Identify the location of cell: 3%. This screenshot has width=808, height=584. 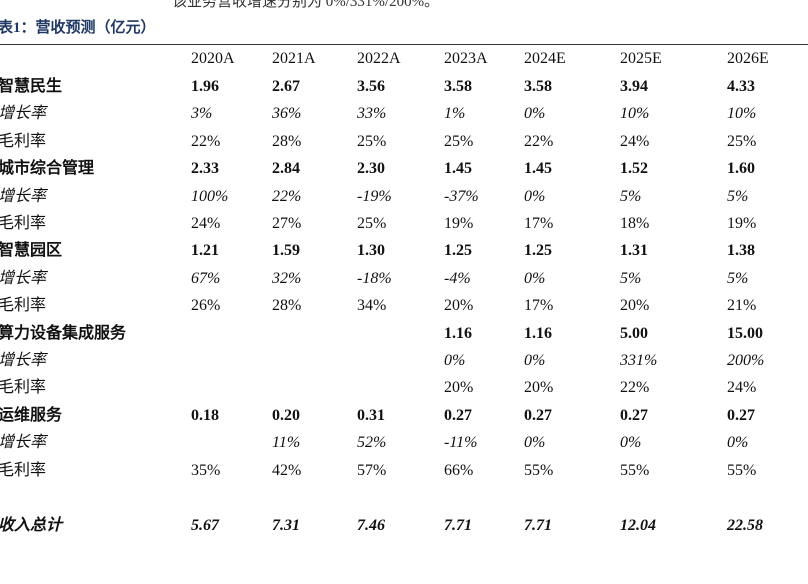
(202, 114).